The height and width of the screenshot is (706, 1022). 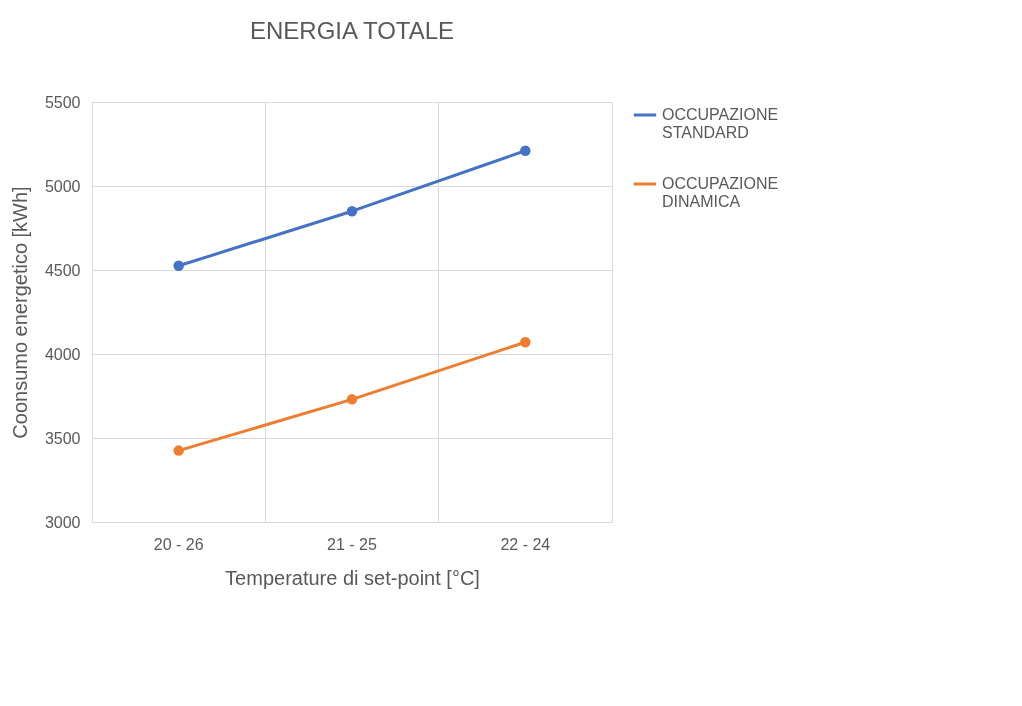 What do you see at coordinates (720, 192) in the screenshot?
I see `legend-label: OCCUPAZIONE DINAMICA` at bounding box center [720, 192].